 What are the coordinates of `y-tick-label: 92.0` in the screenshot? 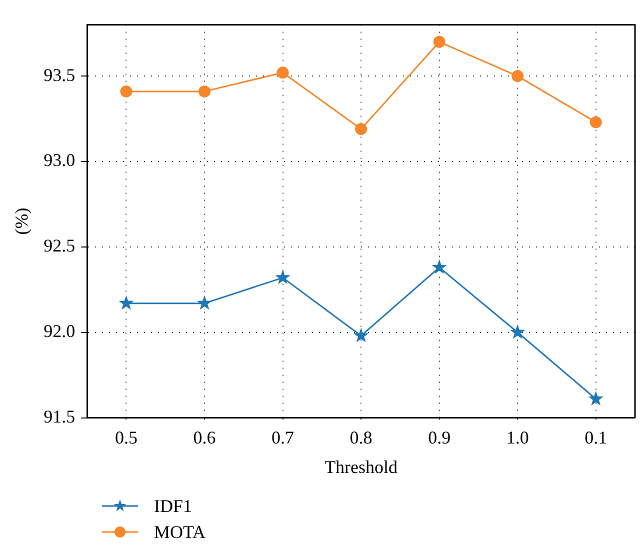 It's located at (60, 331).